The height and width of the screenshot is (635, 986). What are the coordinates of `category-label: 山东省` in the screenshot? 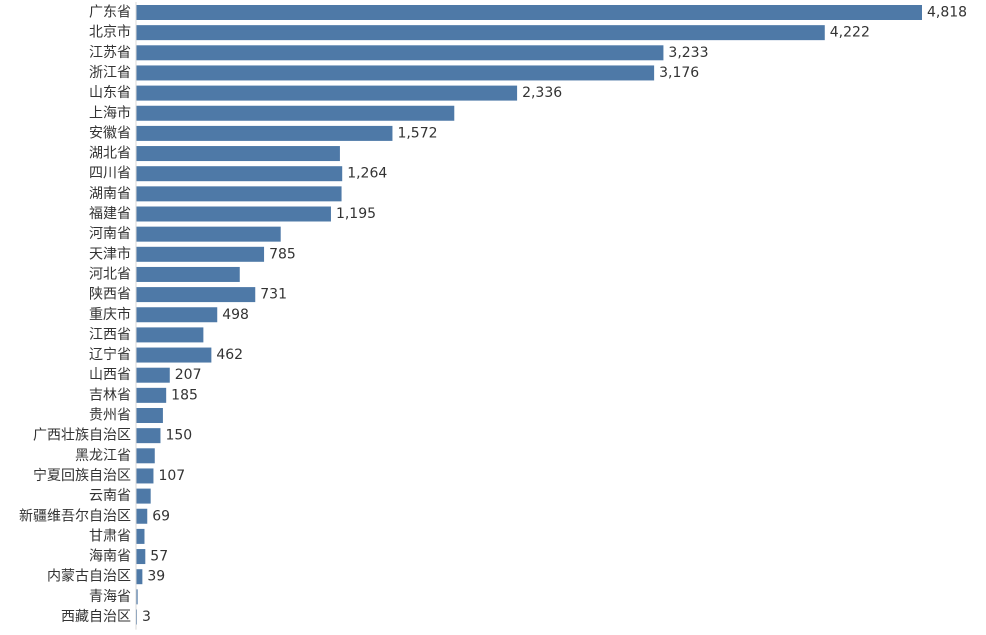 It's located at (110, 93).